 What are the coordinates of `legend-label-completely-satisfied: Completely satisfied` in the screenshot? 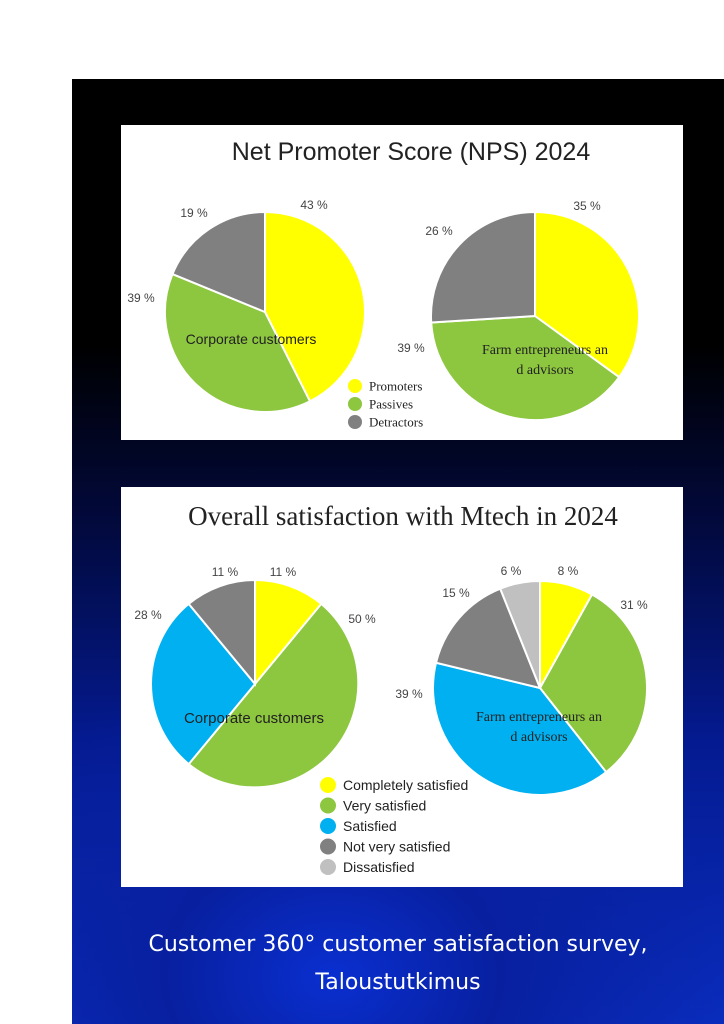 It's located at (405, 785).